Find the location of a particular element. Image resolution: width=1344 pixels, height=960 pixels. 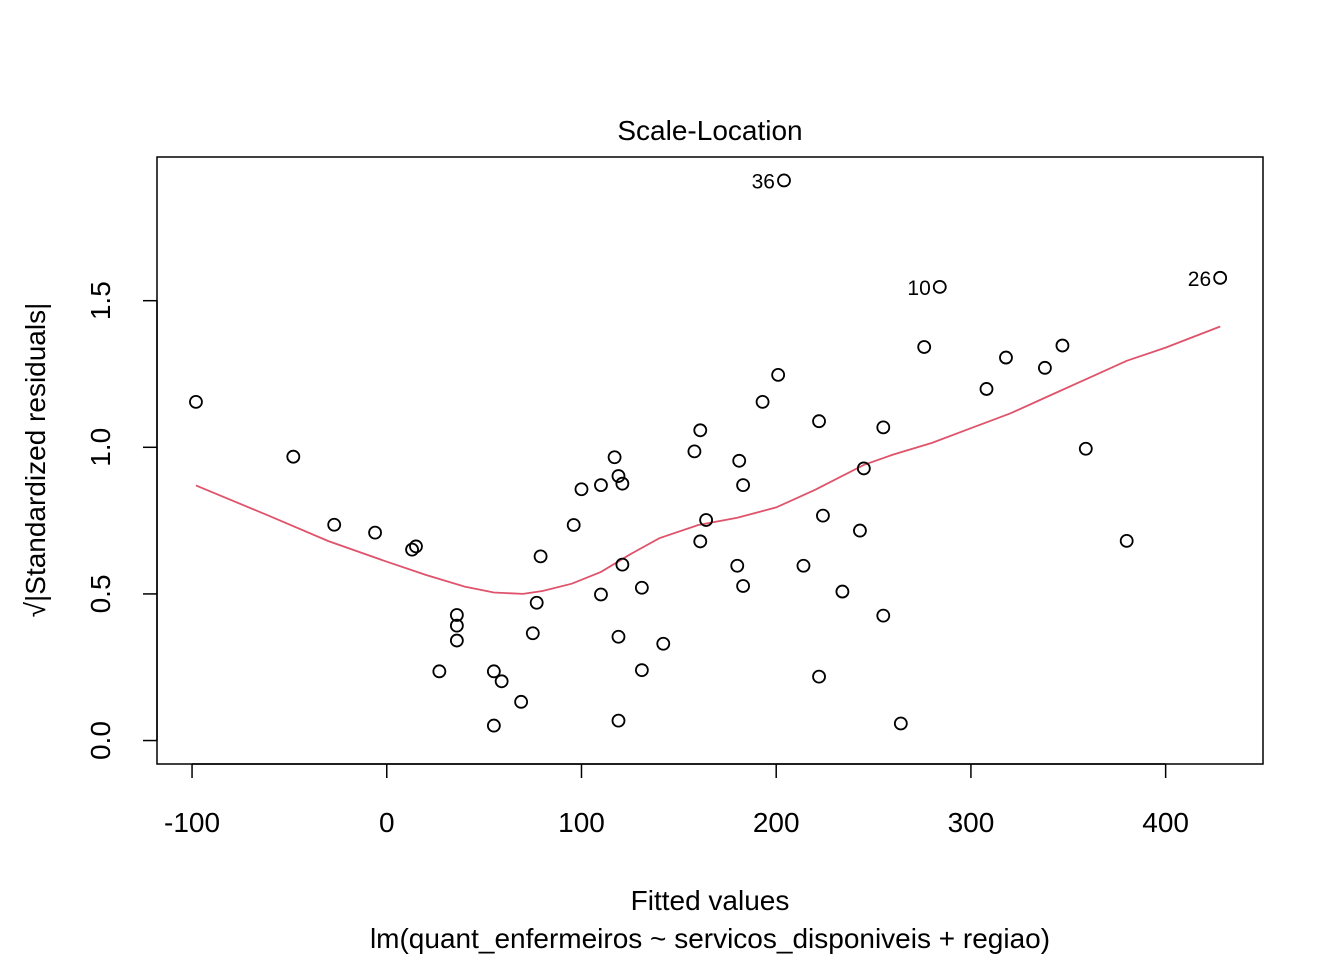

x-axis-label: Fitted values is located at coordinates (710, 900).